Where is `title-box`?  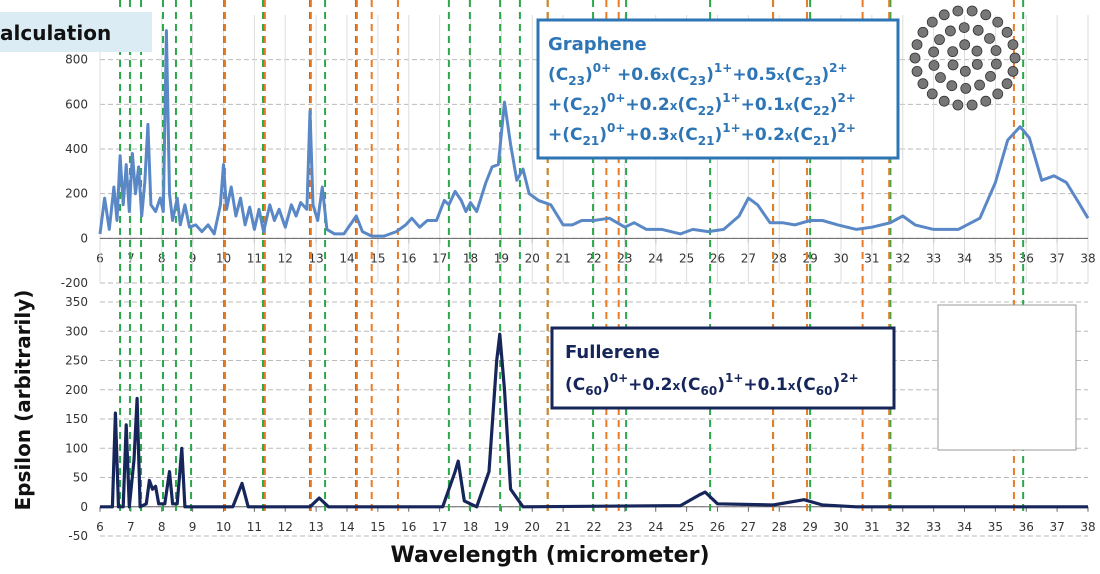
title-box is located at coordinates (76, 32).